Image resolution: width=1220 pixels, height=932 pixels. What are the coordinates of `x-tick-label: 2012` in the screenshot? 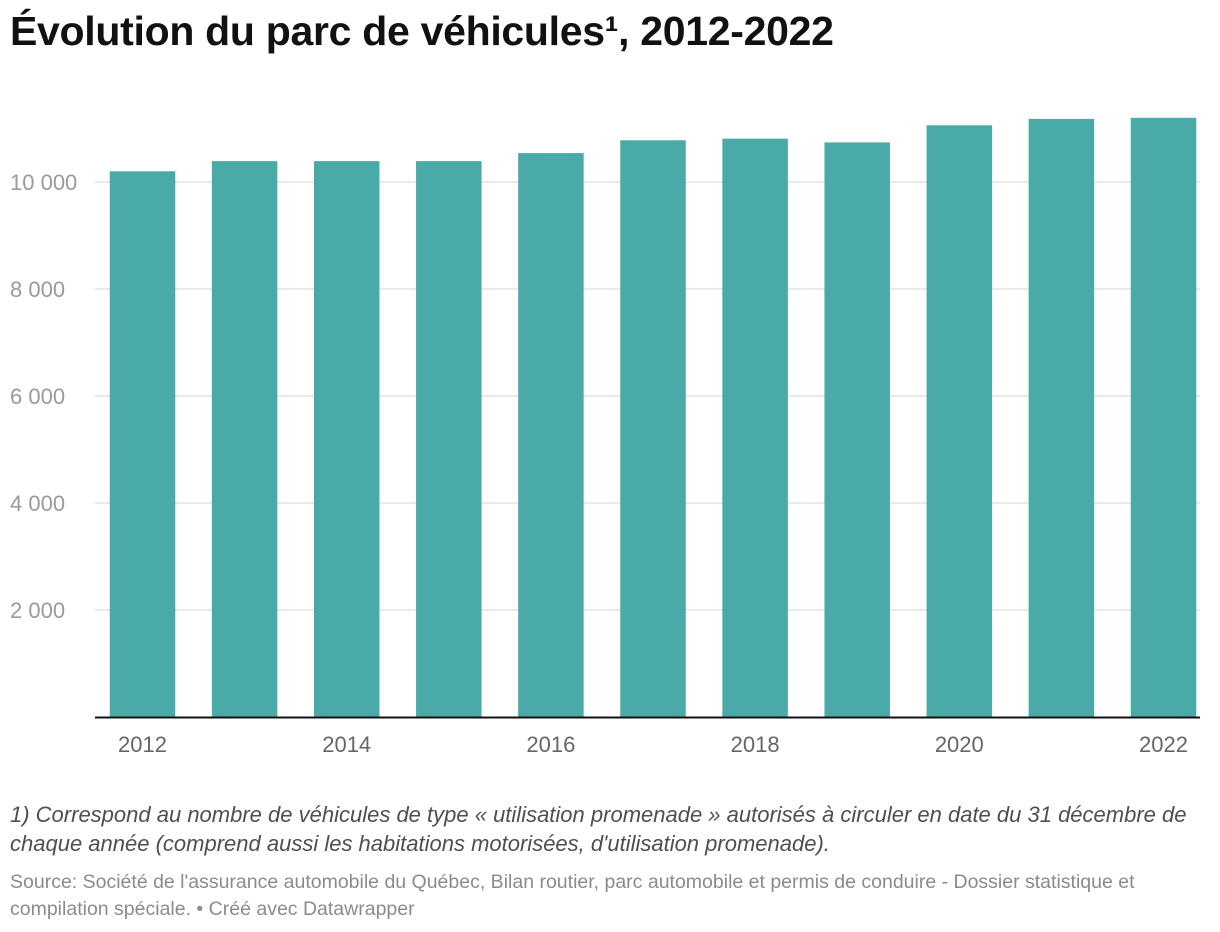 It's located at (142, 744).